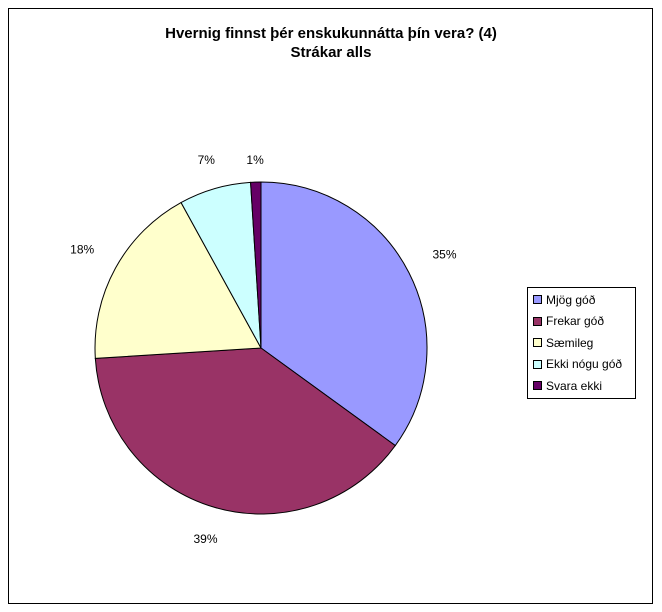  Describe the element at coordinates (575, 321) in the screenshot. I see `legend-label: Frekar góð` at that location.